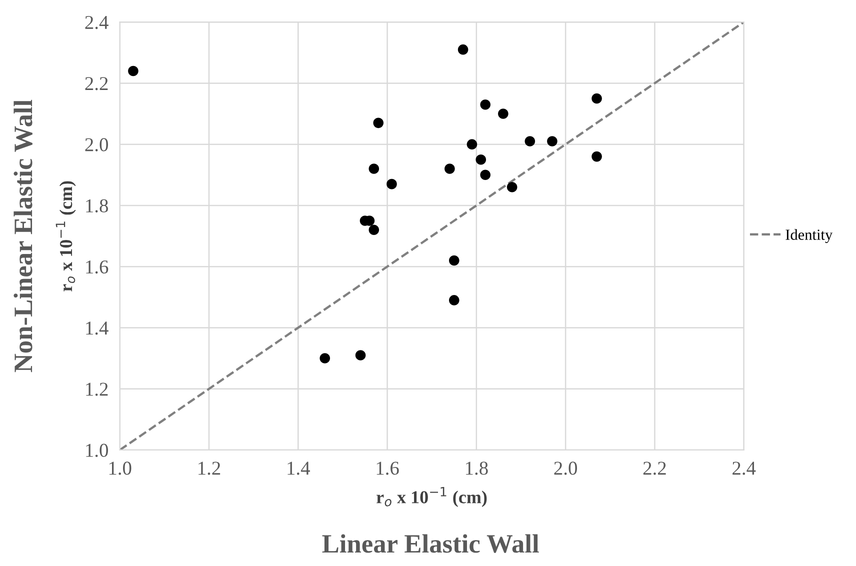 The image size is (856, 566). I want to click on x-axis-title: r$_{o}$ x 10$^{−1}$ (cm), so click(431, 497).